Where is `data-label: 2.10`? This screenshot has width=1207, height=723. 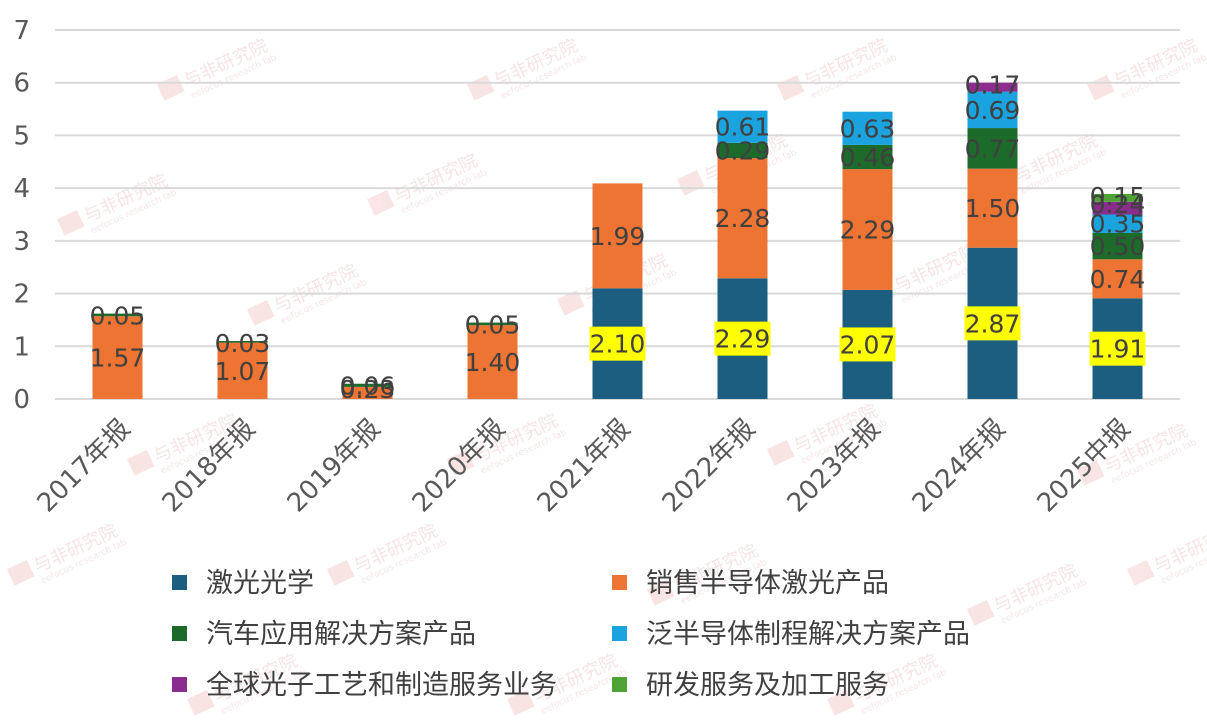
data-label: 2.10 is located at coordinates (618, 344).